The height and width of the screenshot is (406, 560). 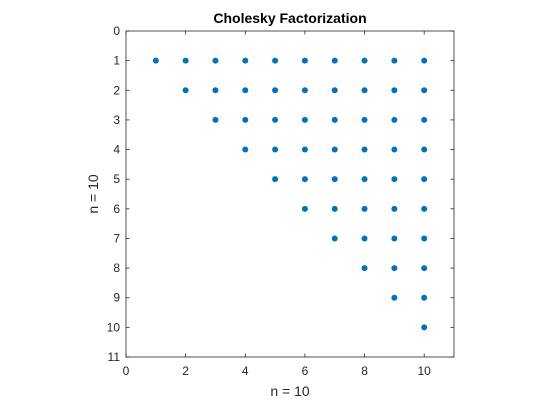 What do you see at coordinates (93, 194) in the screenshot?
I see `y-axis-label: n = 10` at bounding box center [93, 194].